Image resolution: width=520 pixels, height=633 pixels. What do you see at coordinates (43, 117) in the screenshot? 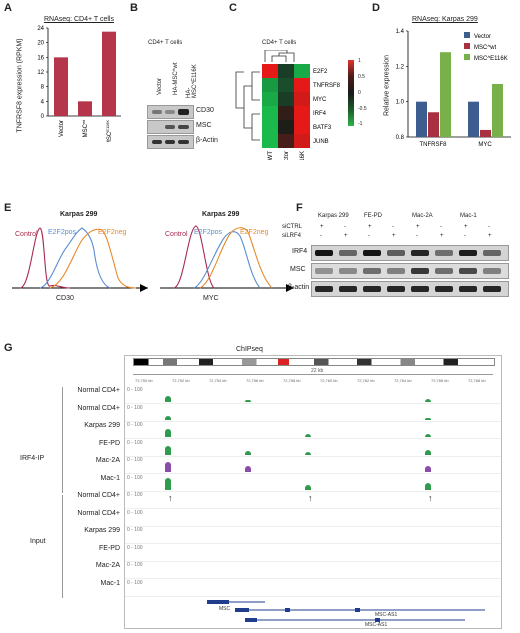
I see `y-tick-label: 0` at bounding box center [43, 117].